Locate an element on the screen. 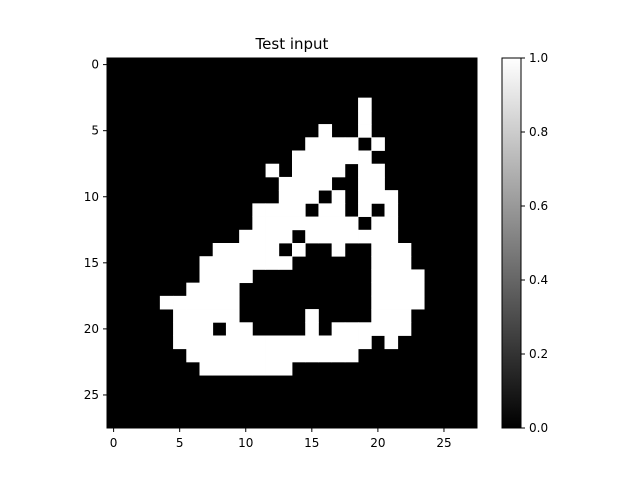 The height and width of the screenshot is (484, 640). x-axis: 0 5 10 15 20 25 is located at coordinates (281, 439).